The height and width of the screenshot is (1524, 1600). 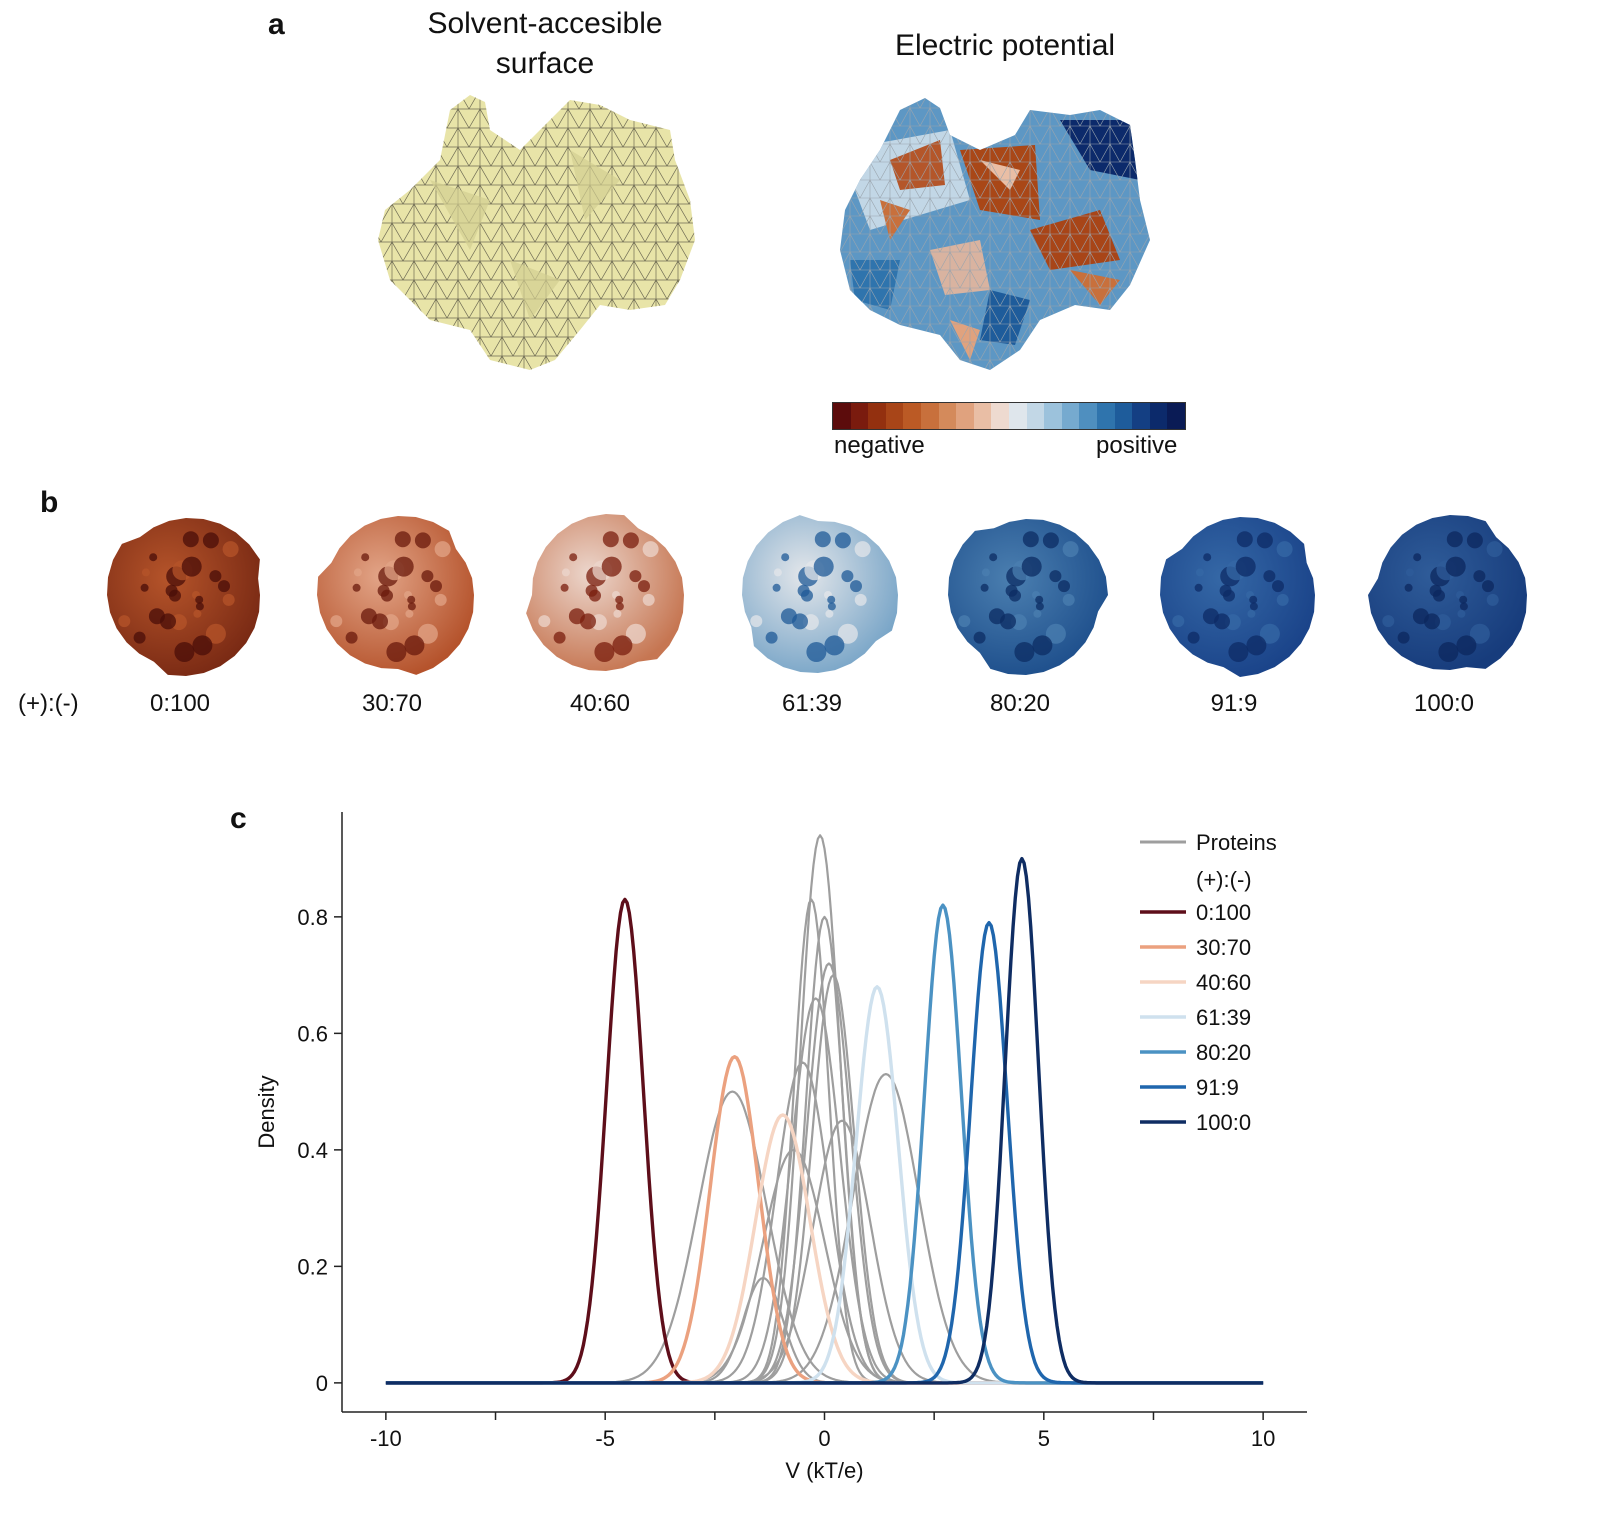 What do you see at coordinates (312, 1266) in the screenshot?
I see `y-tick-label: 0.2` at bounding box center [312, 1266].